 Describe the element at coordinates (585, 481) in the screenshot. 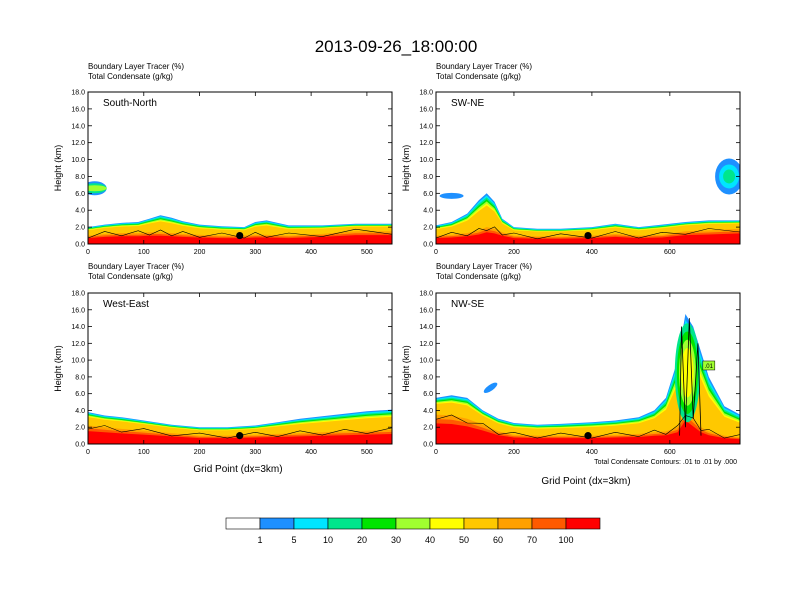

I see `xlabel-right: Grid Point (dx=3km)` at that location.